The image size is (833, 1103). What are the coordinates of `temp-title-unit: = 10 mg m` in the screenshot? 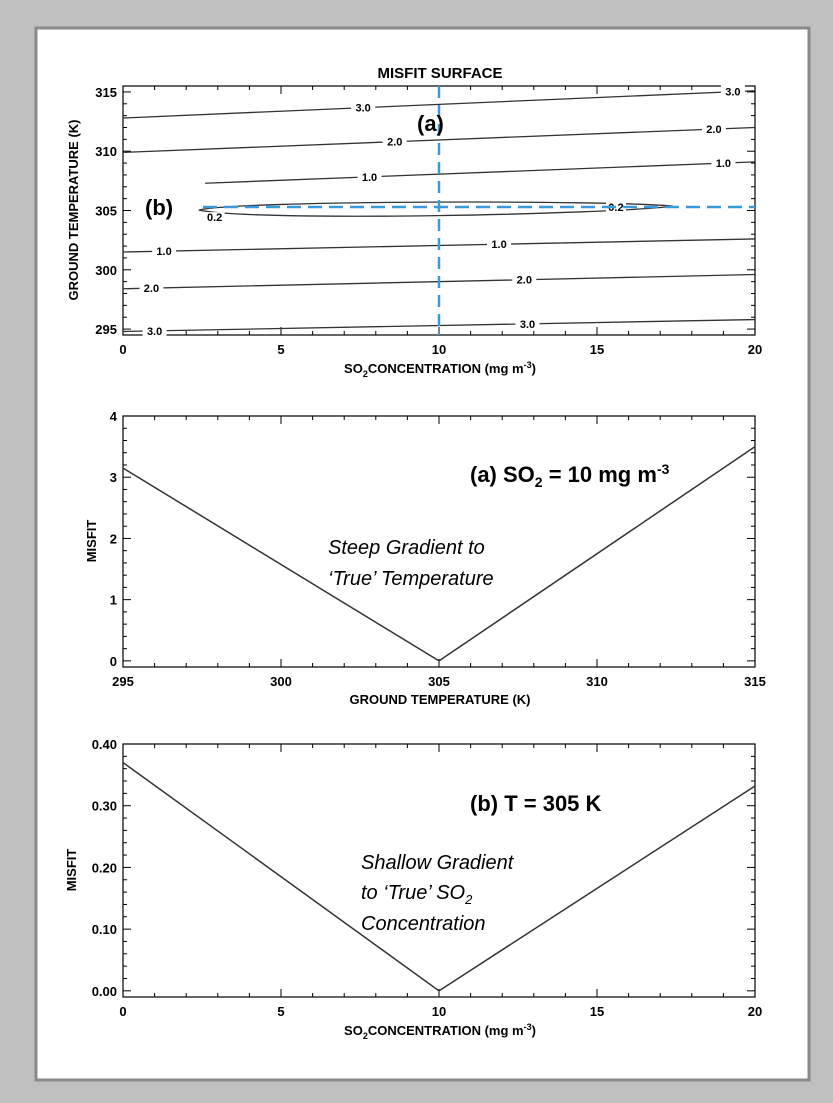 It's located at (600, 474).